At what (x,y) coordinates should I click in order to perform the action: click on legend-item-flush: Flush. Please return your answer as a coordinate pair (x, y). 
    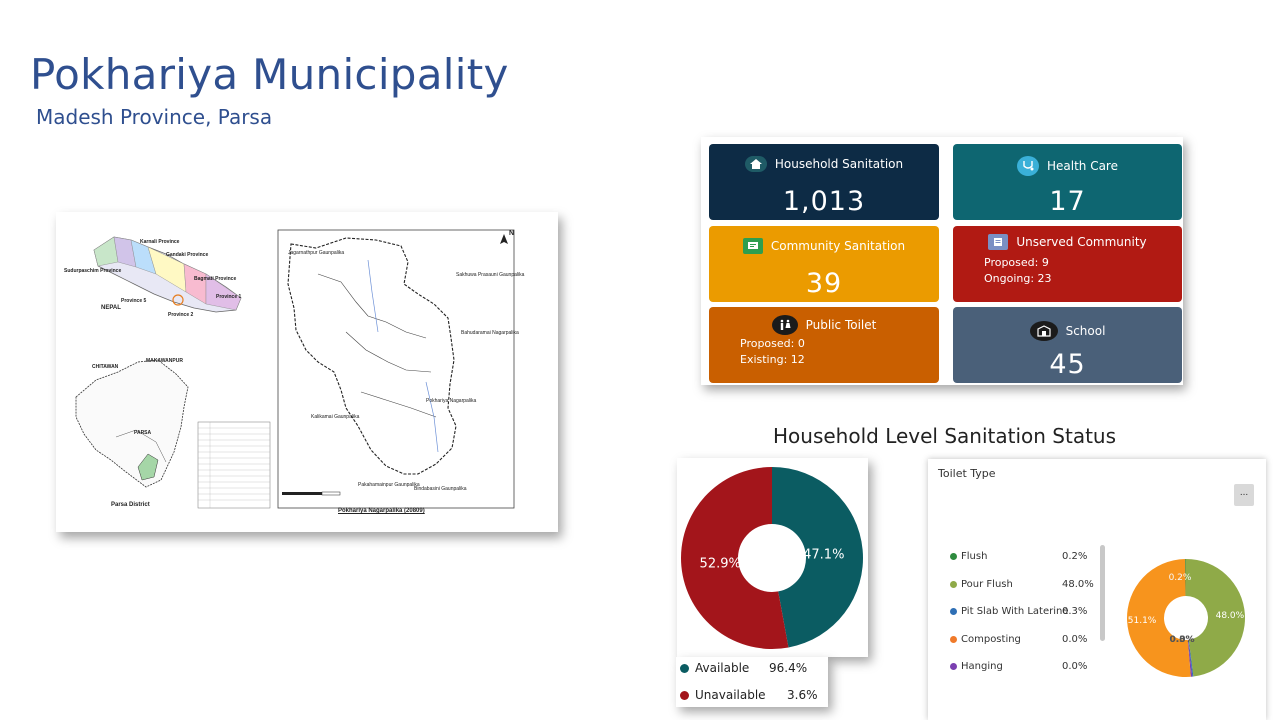
    Looking at the image, I should click on (1017, 556).